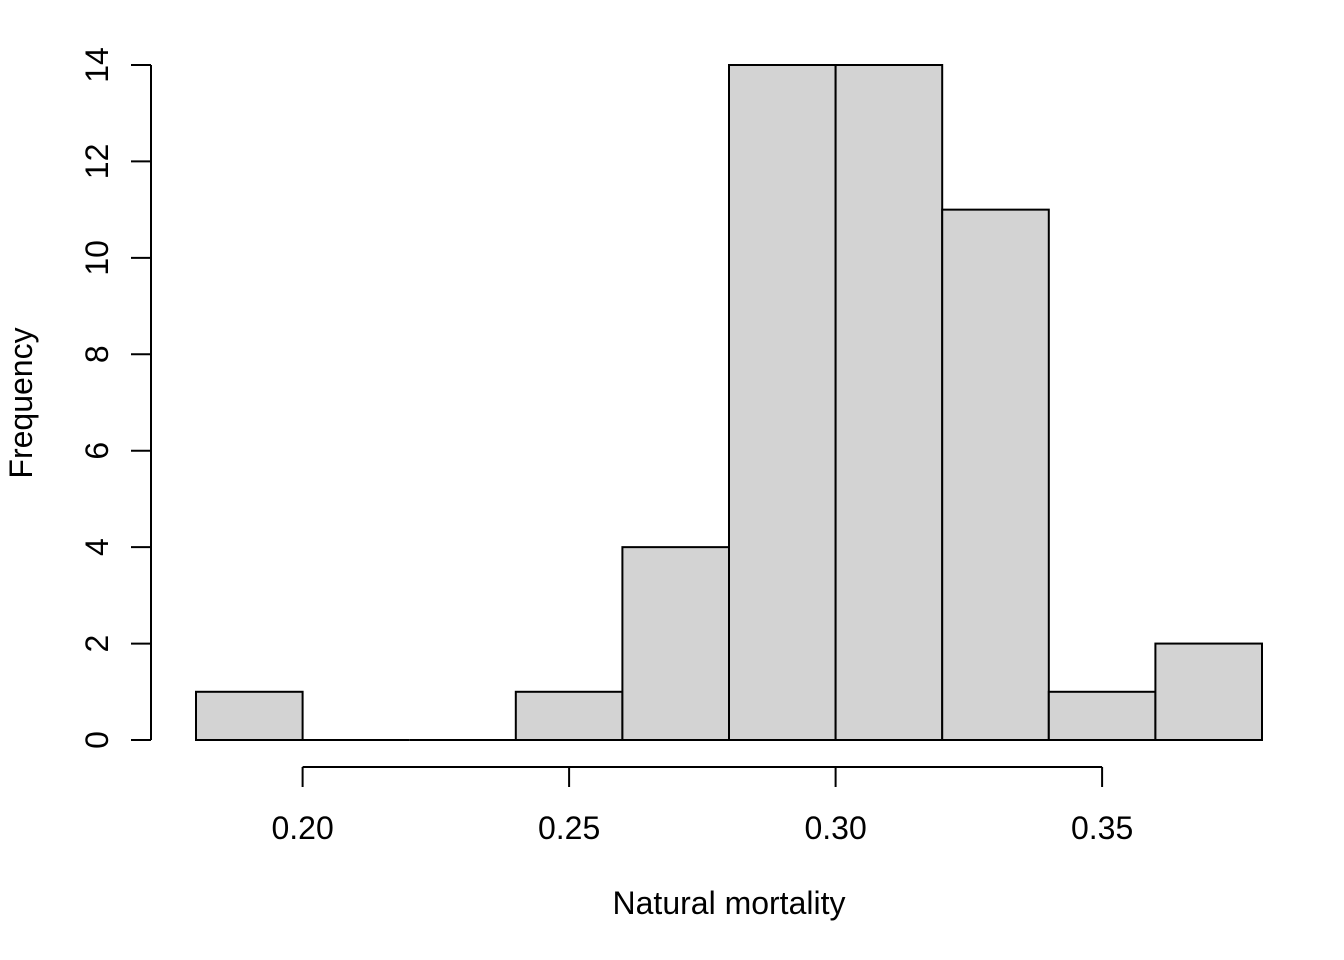 The image size is (1344, 960). What do you see at coordinates (1102, 828) in the screenshot?
I see `x-tick-label: 0.35` at bounding box center [1102, 828].